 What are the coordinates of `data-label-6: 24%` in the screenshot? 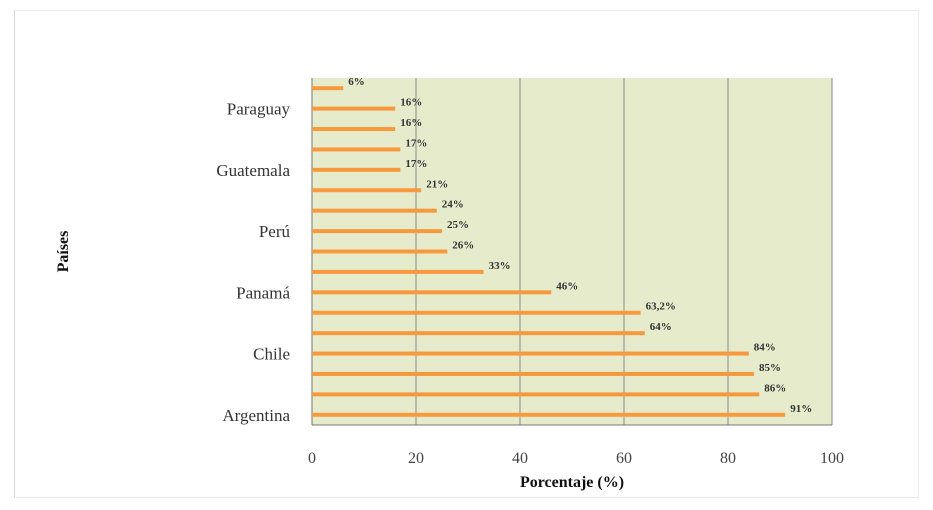 It's located at (453, 205).